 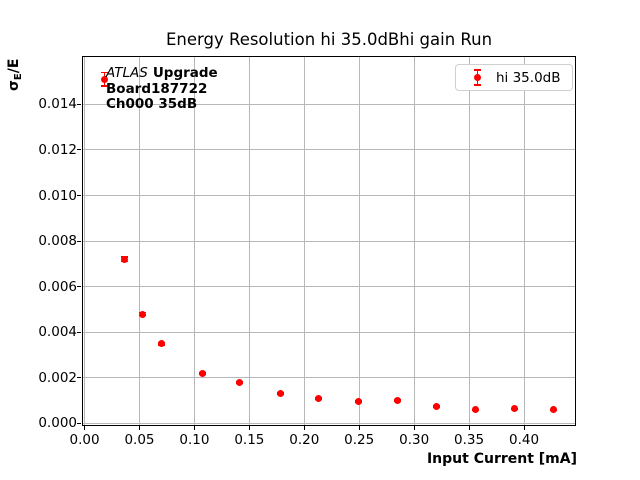 I want to click on legend-box: hi 35.0dB, so click(x=514, y=77).